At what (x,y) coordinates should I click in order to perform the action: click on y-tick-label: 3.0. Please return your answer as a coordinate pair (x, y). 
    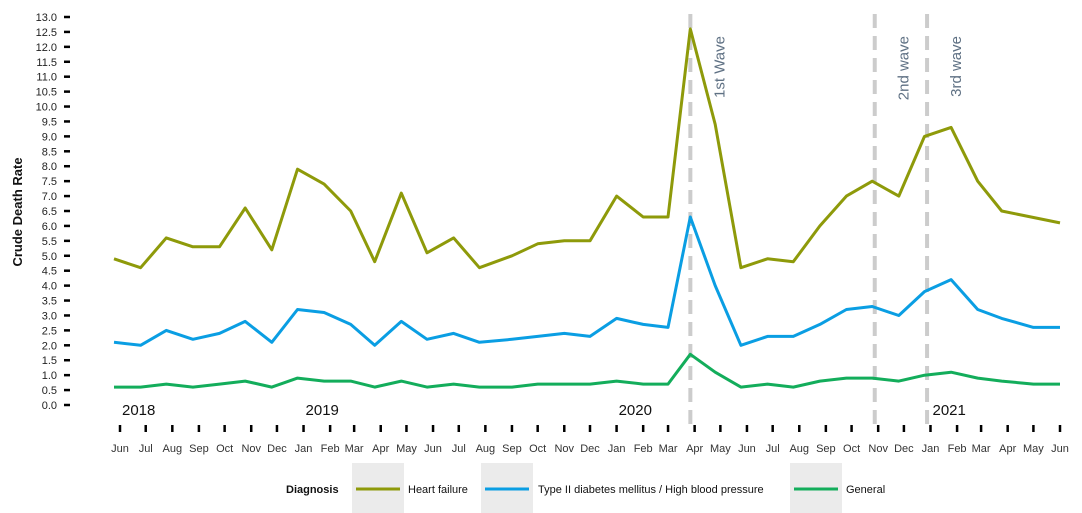
    Looking at the image, I should click on (49, 316).